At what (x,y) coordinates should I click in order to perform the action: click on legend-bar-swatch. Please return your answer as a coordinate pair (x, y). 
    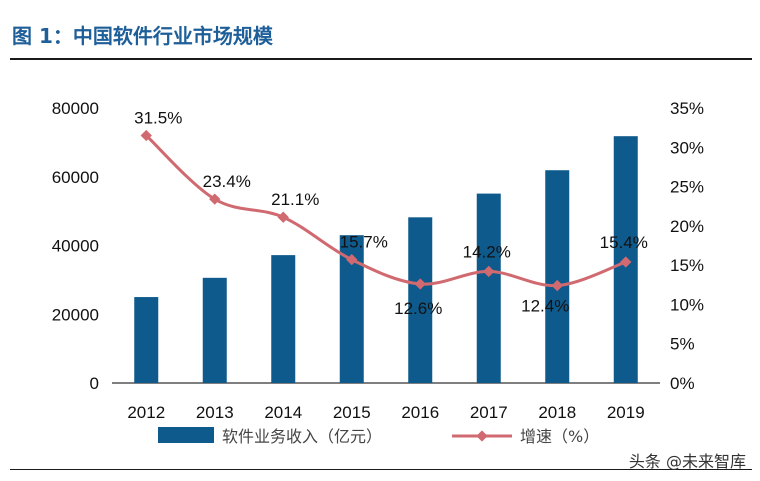
    Looking at the image, I should click on (186, 435).